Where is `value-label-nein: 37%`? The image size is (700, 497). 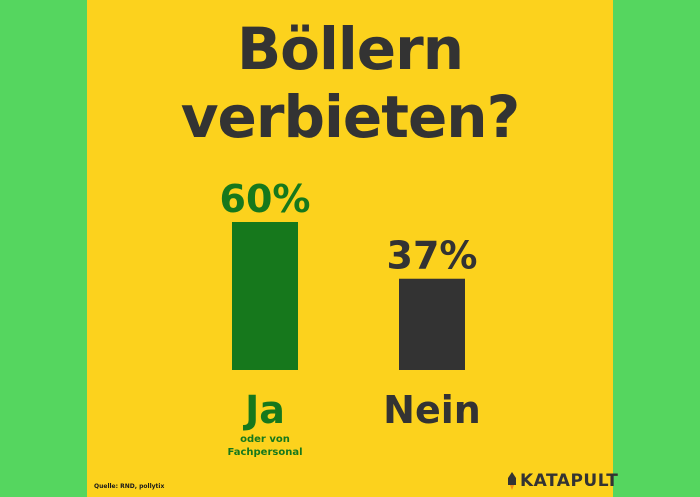
value-label-nein: 37% is located at coordinates (432, 256).